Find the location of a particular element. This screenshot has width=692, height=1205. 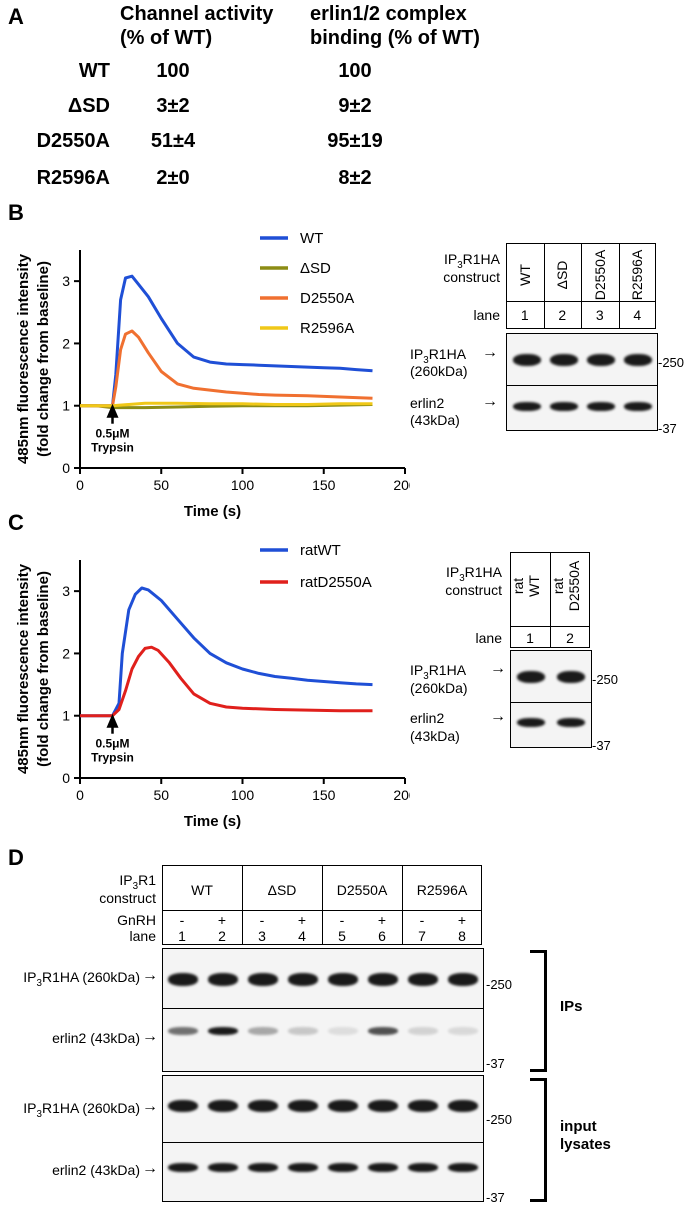

legend-label: WT is located at coordinates (311, 238).